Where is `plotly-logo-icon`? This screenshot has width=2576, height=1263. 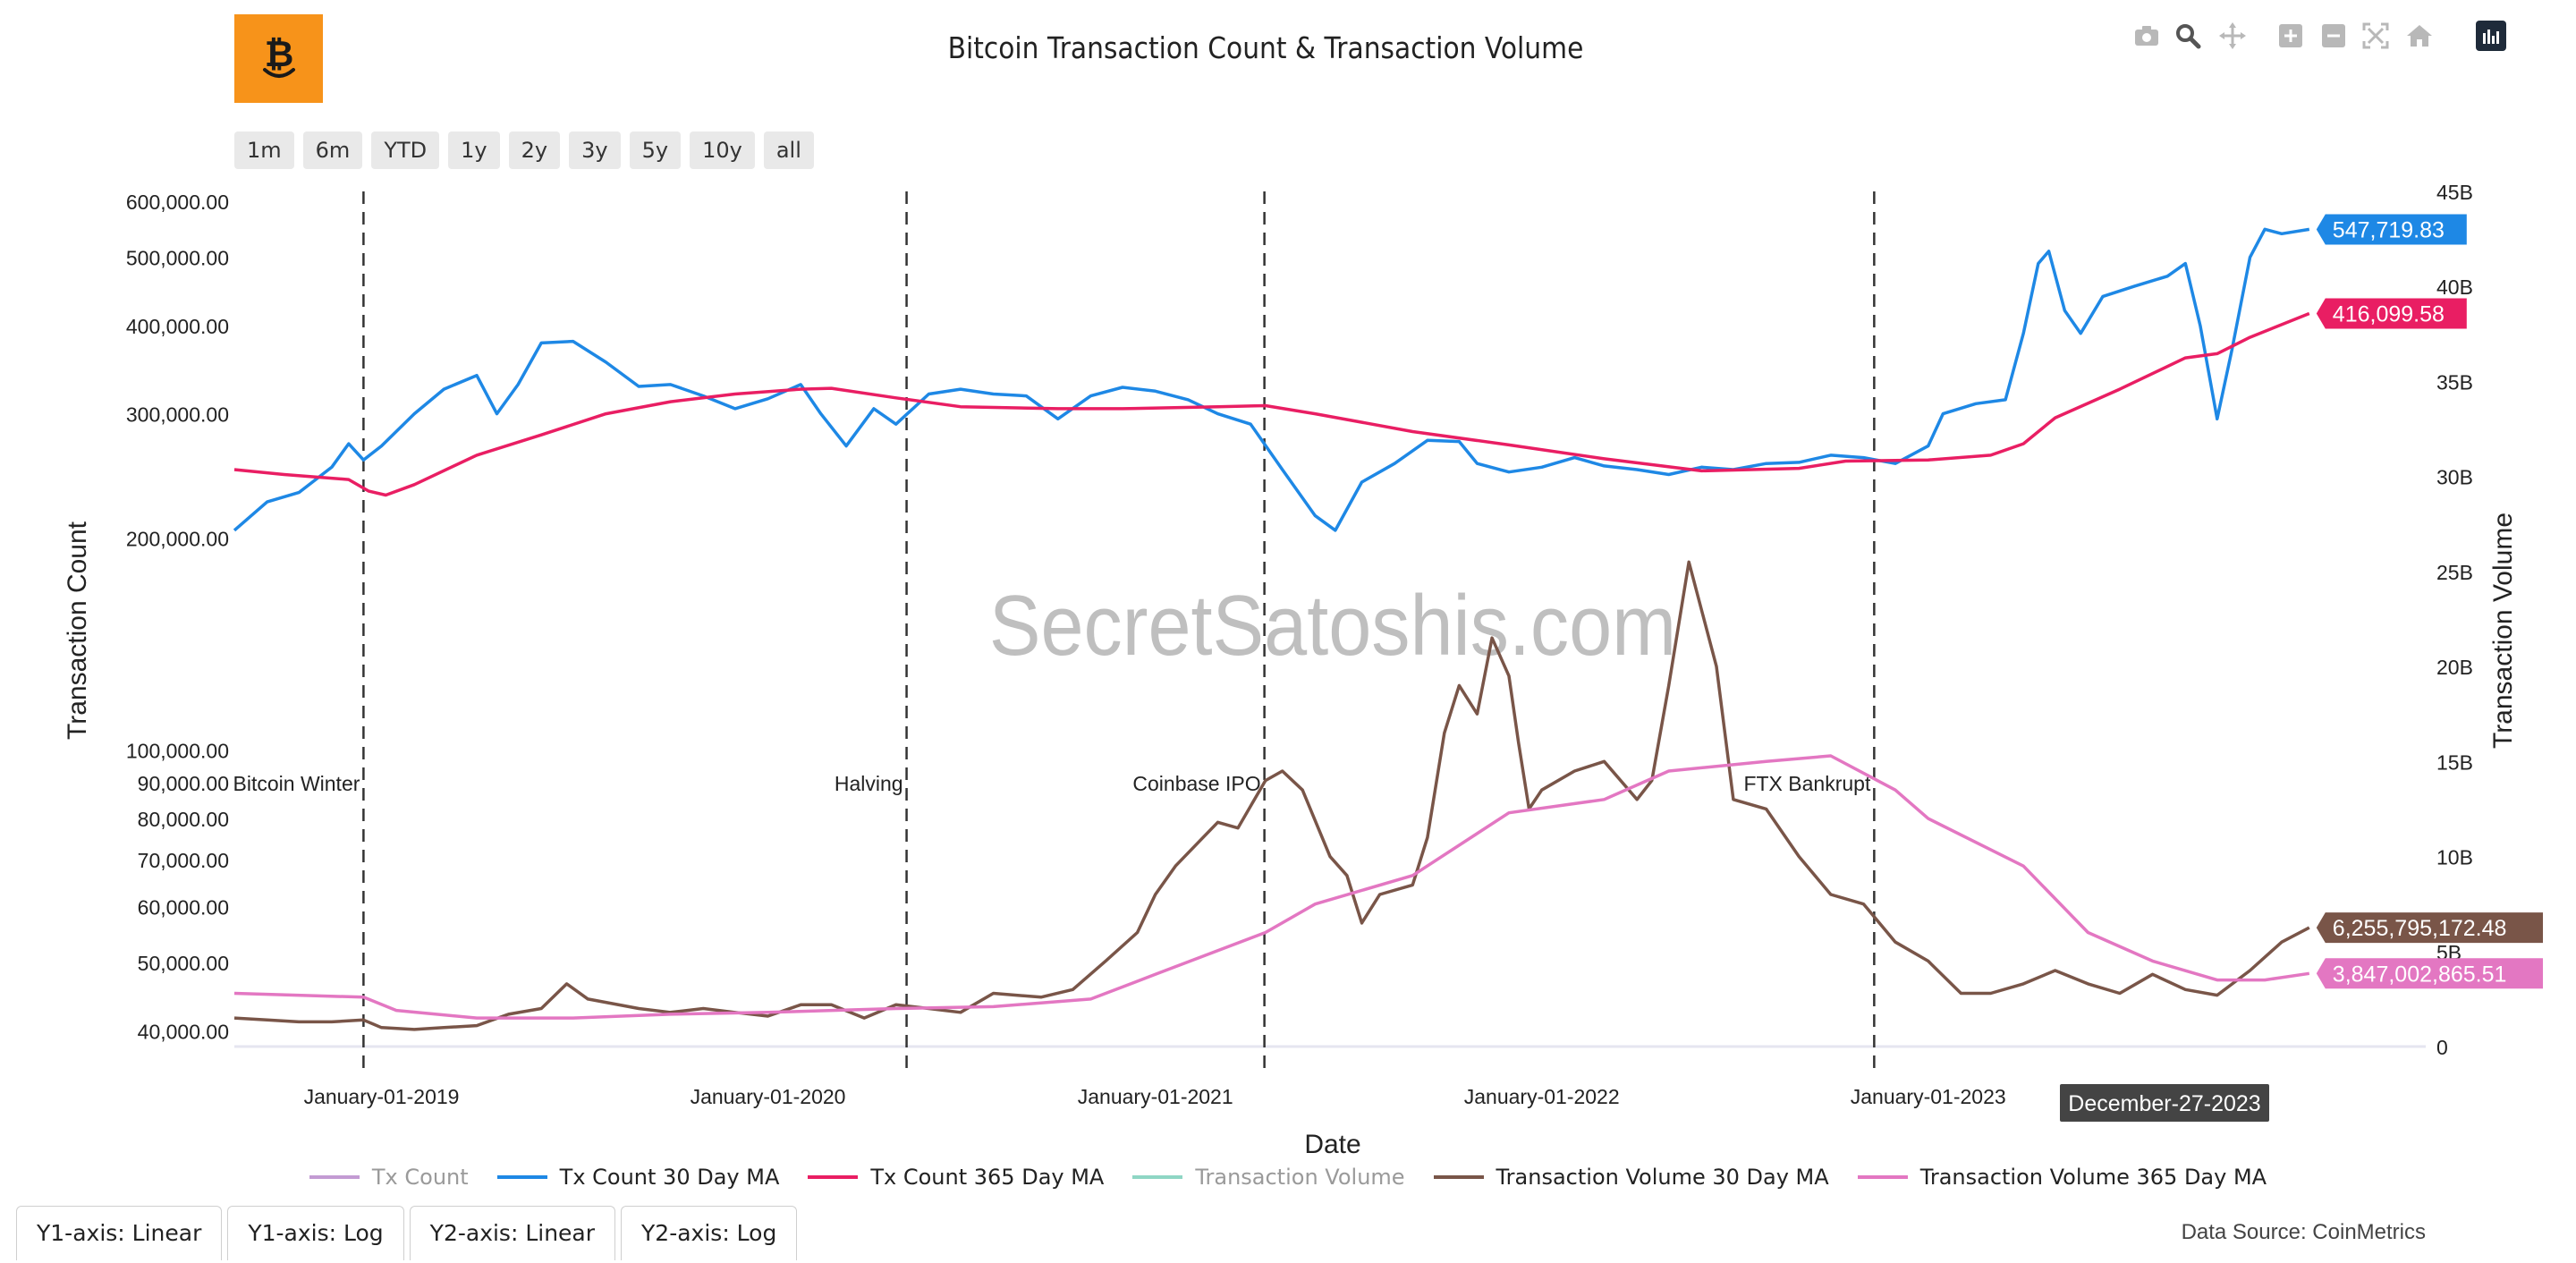 plotly-logo-icon is located at coordinates (2491, 36).